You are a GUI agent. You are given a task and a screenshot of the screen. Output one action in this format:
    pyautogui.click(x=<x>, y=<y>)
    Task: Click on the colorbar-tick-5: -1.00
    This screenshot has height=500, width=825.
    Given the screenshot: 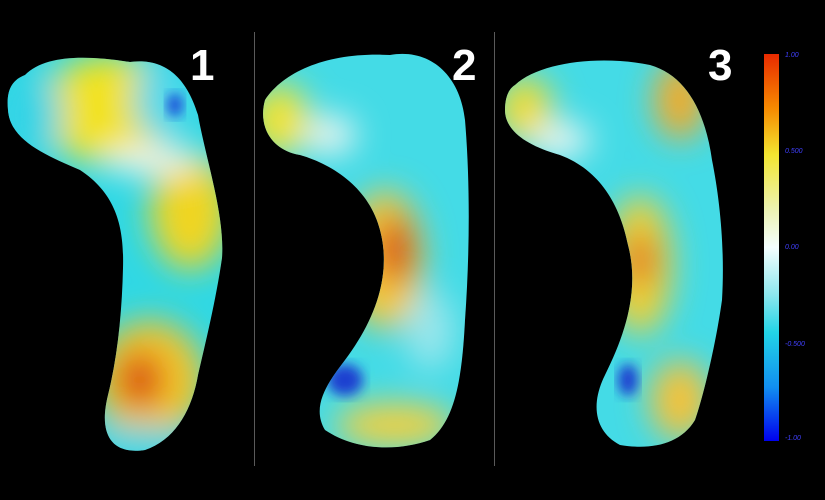 What is the action you would take?
    pyautogui.click(x=793, y=438)
    